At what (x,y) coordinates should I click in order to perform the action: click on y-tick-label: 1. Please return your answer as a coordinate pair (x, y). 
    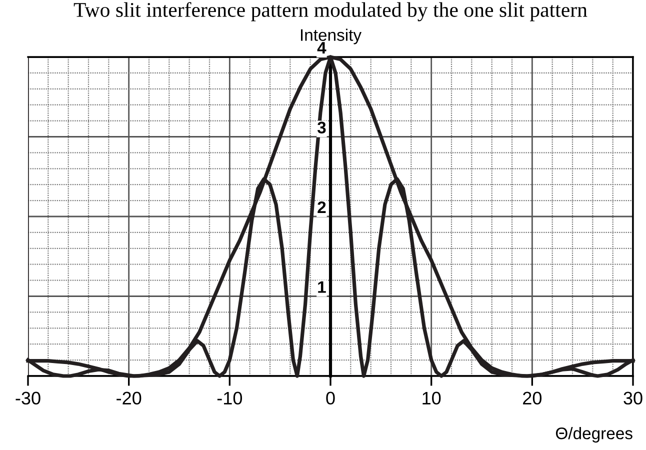
    Looking at the image, I should click on (322, 287).